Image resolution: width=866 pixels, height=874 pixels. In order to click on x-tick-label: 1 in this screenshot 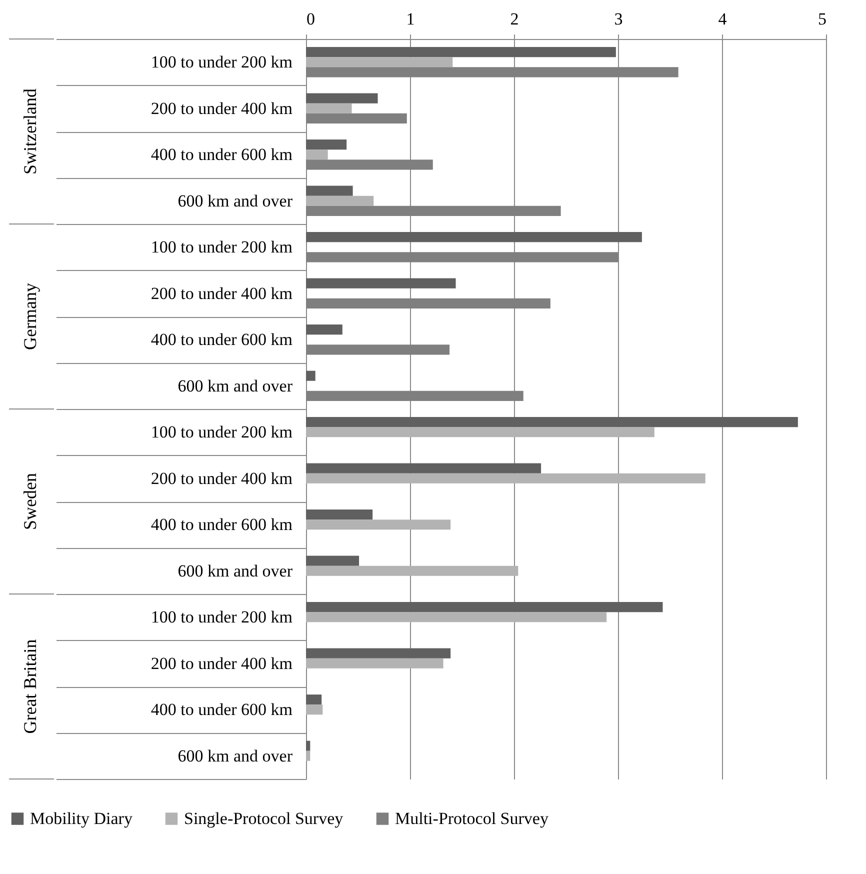, I will do `click(410, 19)`.